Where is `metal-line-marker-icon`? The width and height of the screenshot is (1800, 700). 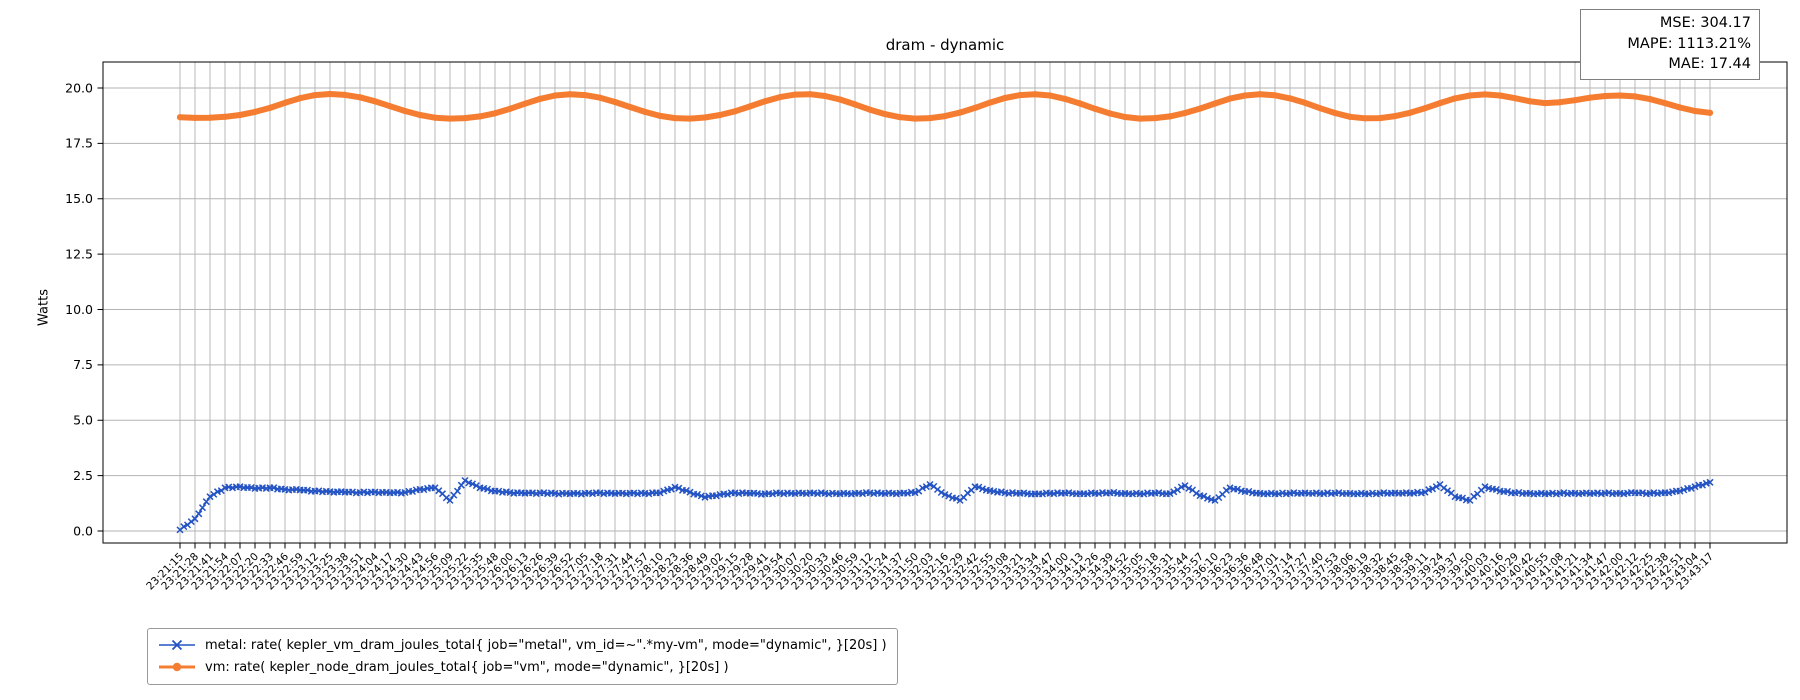
metal-line-marker-icon is located at coordinates (177, 645).